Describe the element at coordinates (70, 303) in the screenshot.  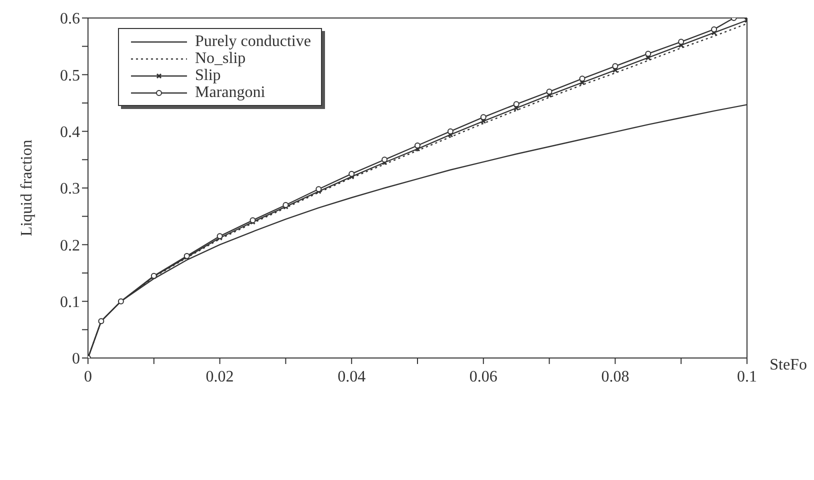
I see `y-tick-label: 0.1` at that location.